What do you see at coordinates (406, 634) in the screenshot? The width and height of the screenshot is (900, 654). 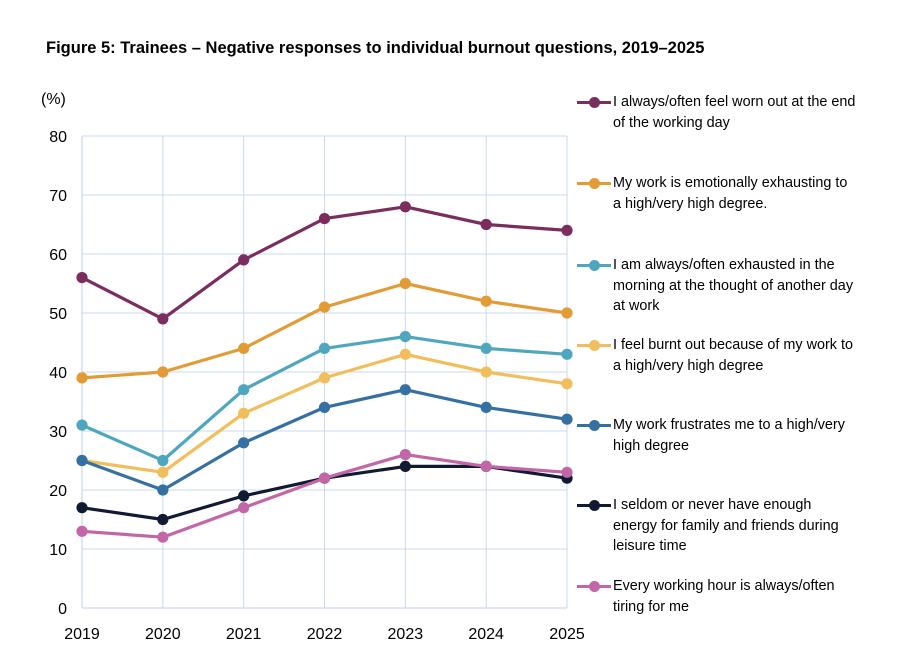 I see `x-tick-label: 2023` at bounding box center [406, 634].